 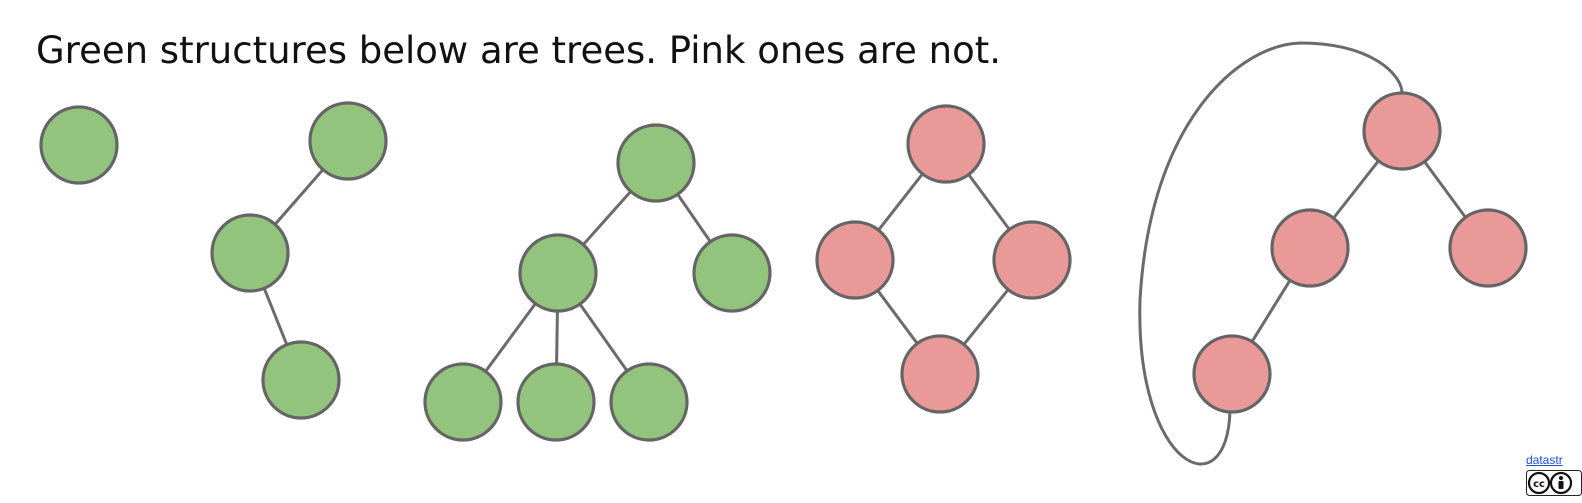 I want to click on node-tree-path-a, so click(x=348, y=141).